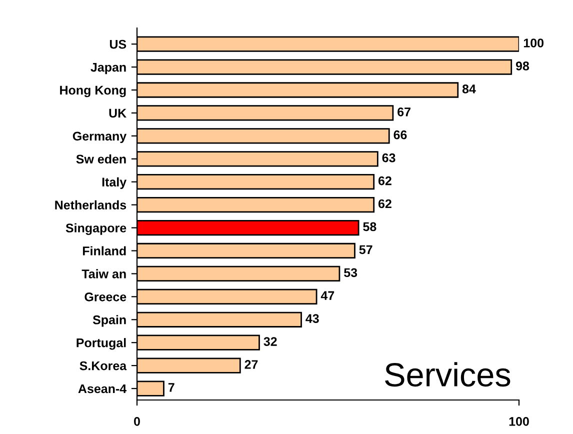 The width and height of the screenshot is (573, 434). I want to click on data-label: 53, so click(351, 273).